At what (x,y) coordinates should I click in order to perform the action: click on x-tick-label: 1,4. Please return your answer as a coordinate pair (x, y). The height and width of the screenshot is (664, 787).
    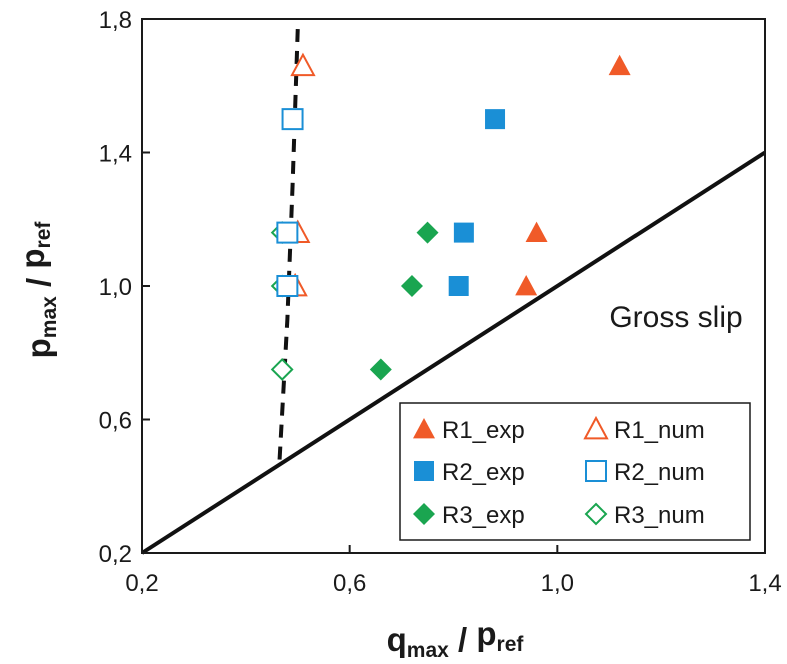
    Looking at the image, I should click on (764, 583).